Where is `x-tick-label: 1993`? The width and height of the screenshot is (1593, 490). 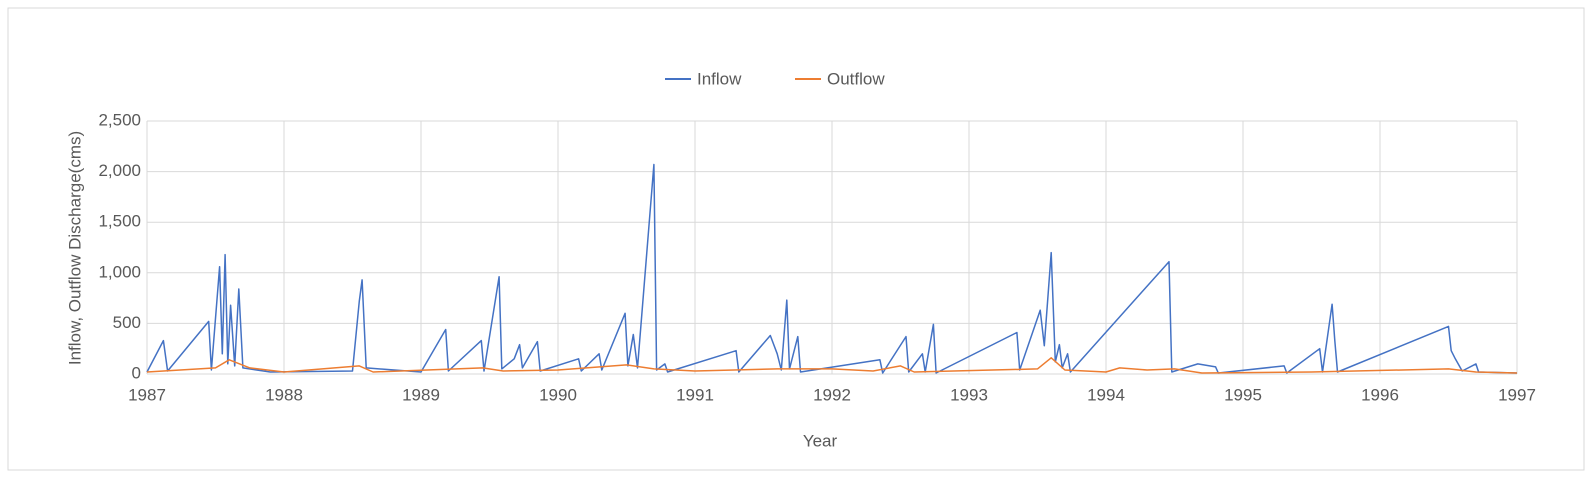
x-tick-label: 1993 is located at coordinates (969, 394).